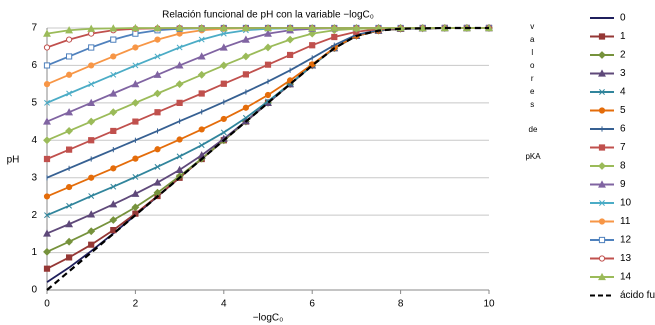  I want to click on side-label: de, so click(533, 129).